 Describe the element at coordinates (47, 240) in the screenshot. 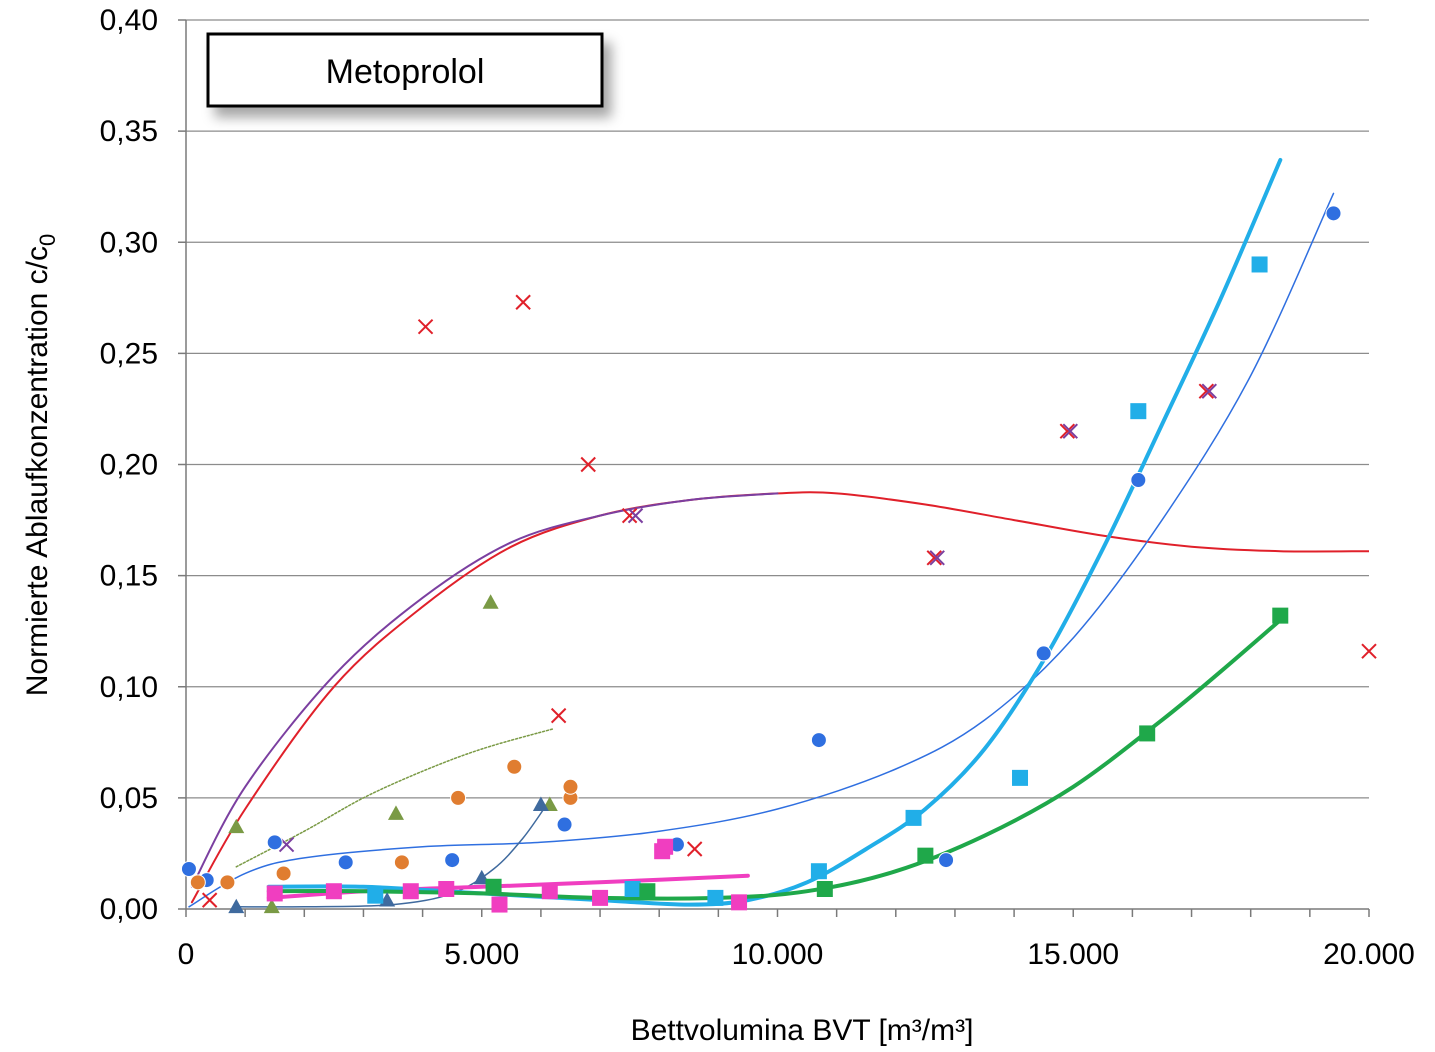

I see `y-axis-title-subscript: 0` at that location.